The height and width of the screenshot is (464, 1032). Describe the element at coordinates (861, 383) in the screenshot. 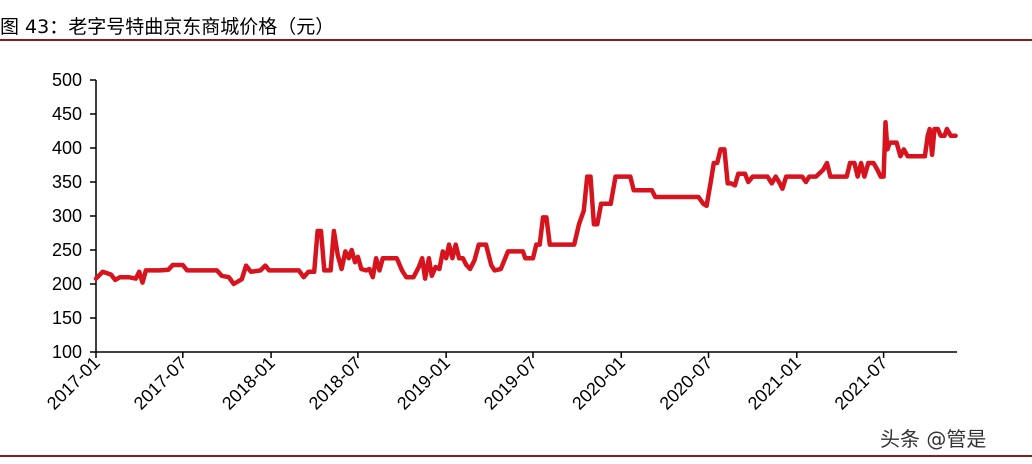

I see `x-tick-label: 2021-07` at that location.